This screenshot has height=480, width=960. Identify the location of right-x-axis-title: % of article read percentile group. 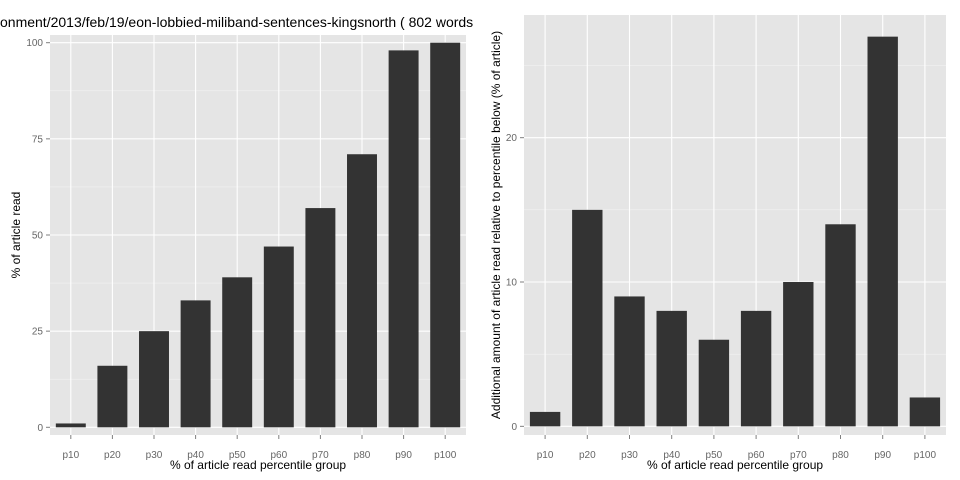
(735, 465).